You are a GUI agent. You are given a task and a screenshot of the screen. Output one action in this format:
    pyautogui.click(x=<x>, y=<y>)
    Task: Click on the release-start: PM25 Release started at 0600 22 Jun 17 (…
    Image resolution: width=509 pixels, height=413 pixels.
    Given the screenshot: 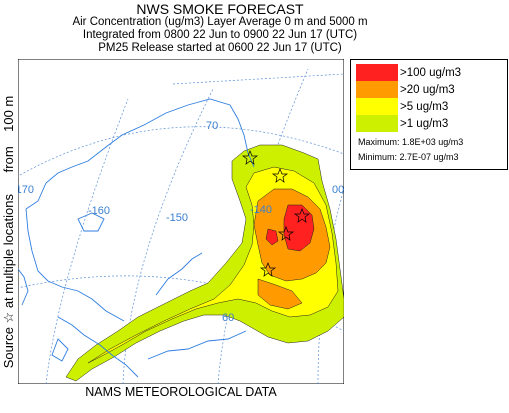 What is the action you would take?
    pyautogui.click(x=220, y=48)
    